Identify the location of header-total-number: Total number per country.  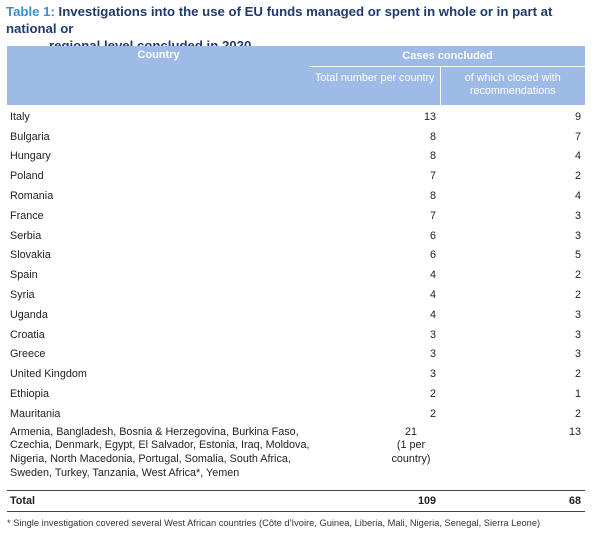
(375, 85).